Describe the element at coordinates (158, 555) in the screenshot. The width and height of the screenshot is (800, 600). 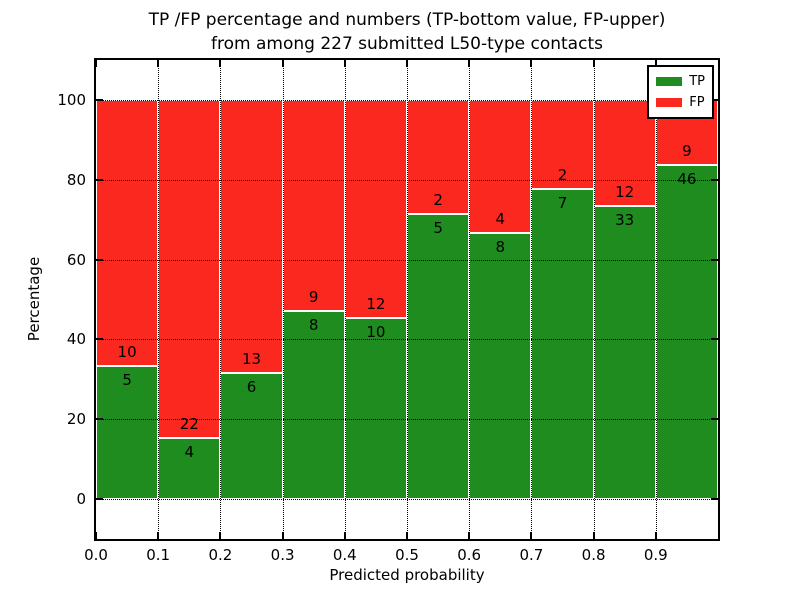
I see `x-tick-label: 0.1` at that location.